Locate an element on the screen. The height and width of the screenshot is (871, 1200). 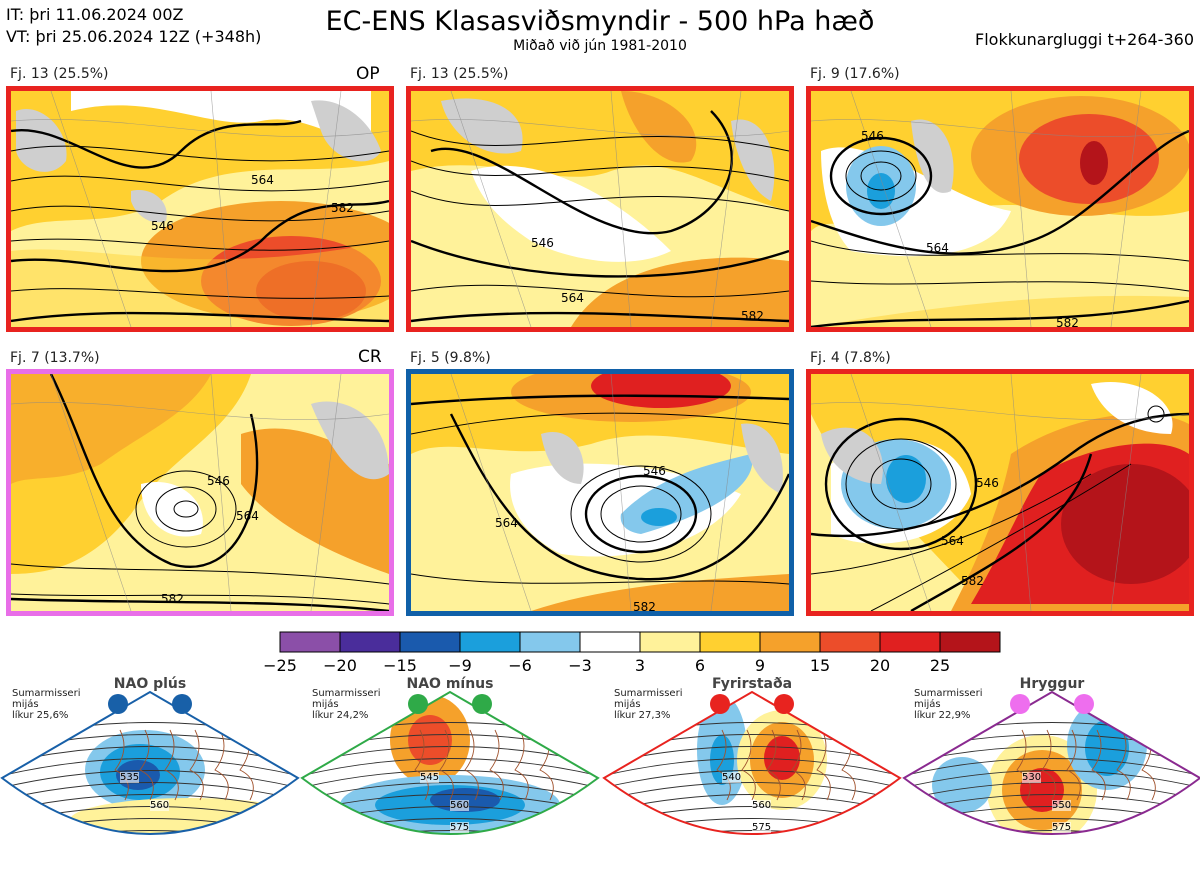
regime-note: Sumarmisseri mijás líkur 25,6% is located at coordinates (46, 704).